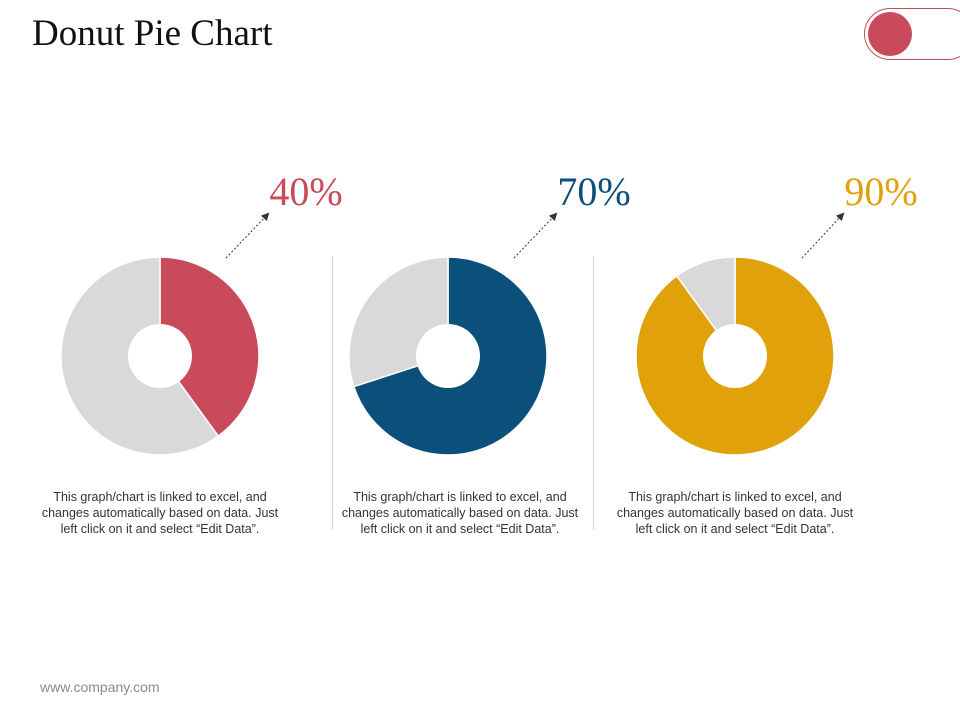  What do you see at coordinates (209, 347) in the screenshot?
I see `donut-1-slice-value` at bounding box center [209, 347].